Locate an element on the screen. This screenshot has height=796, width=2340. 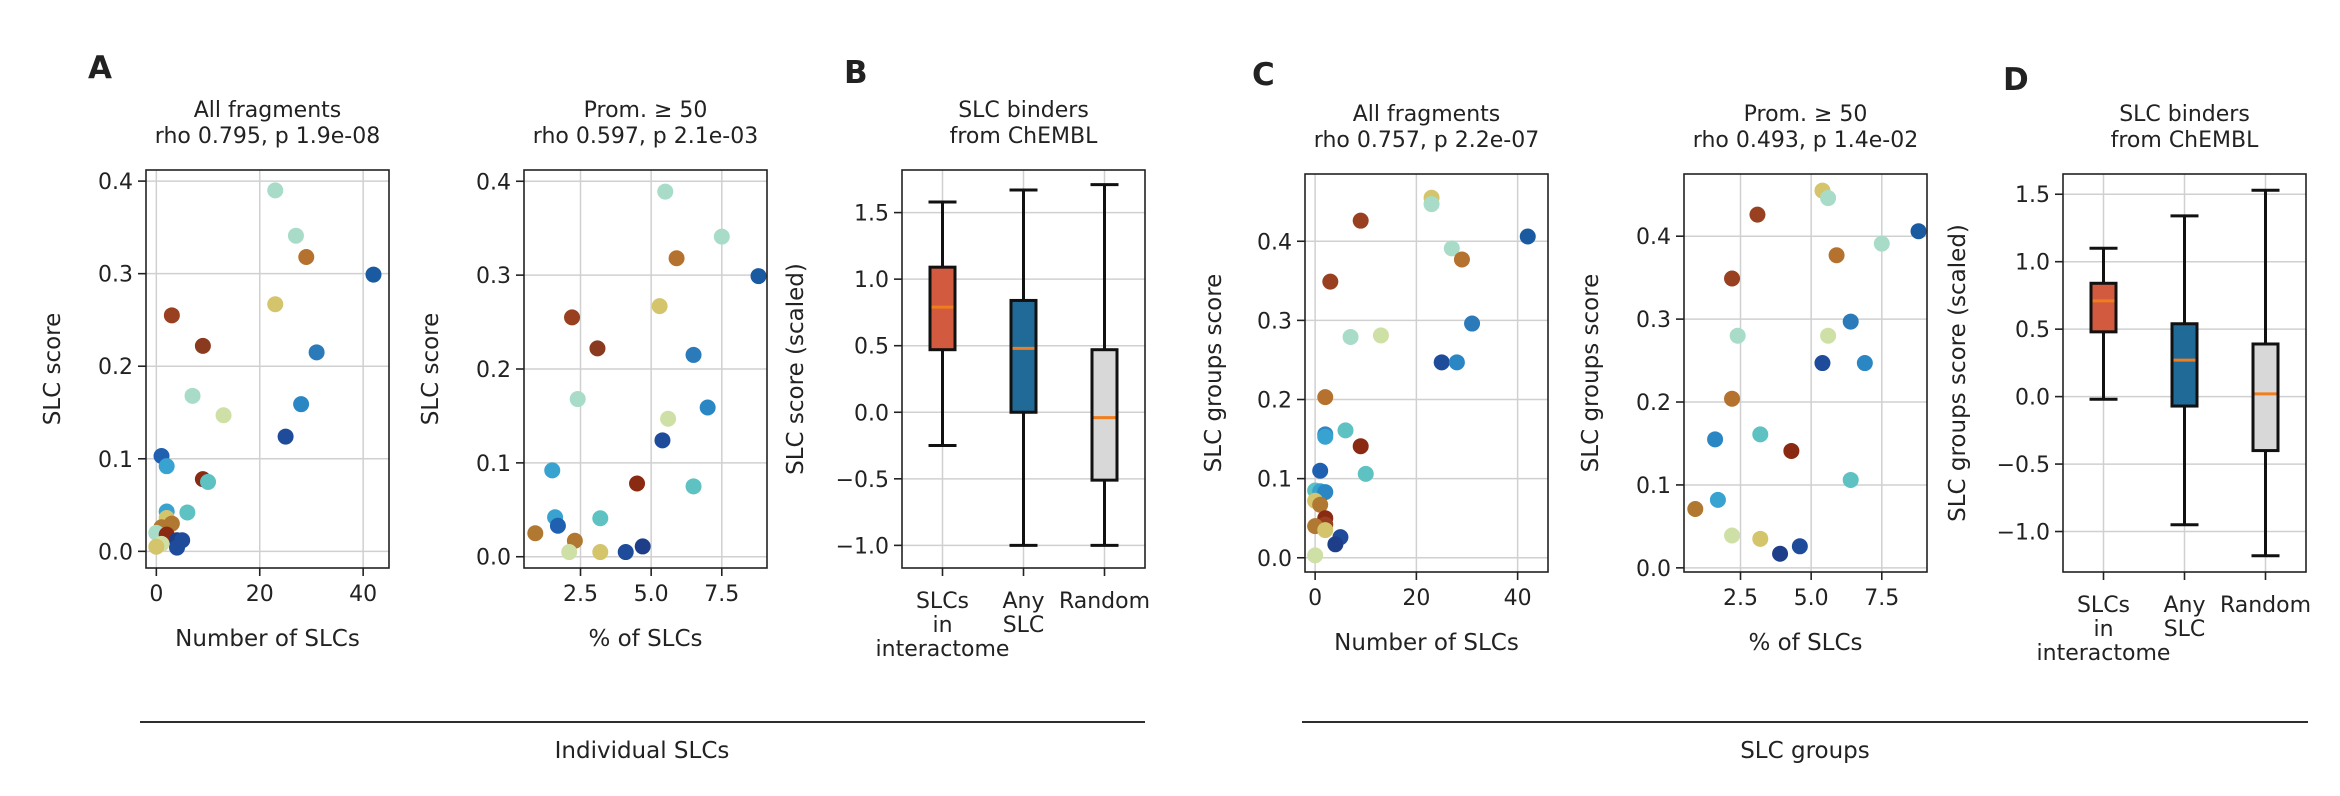
group-label-individual: Individual SLCs is located at coordinates (642, 751).